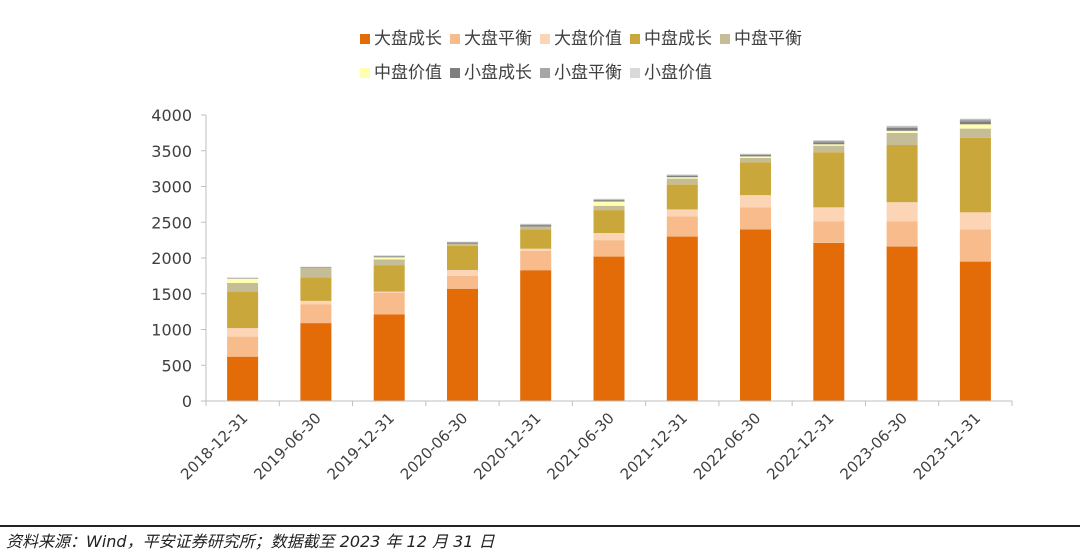 The height and width of the screenshot is (554, 1080). I want to click on legend-item: 中盘平衡, so click(761, 39).